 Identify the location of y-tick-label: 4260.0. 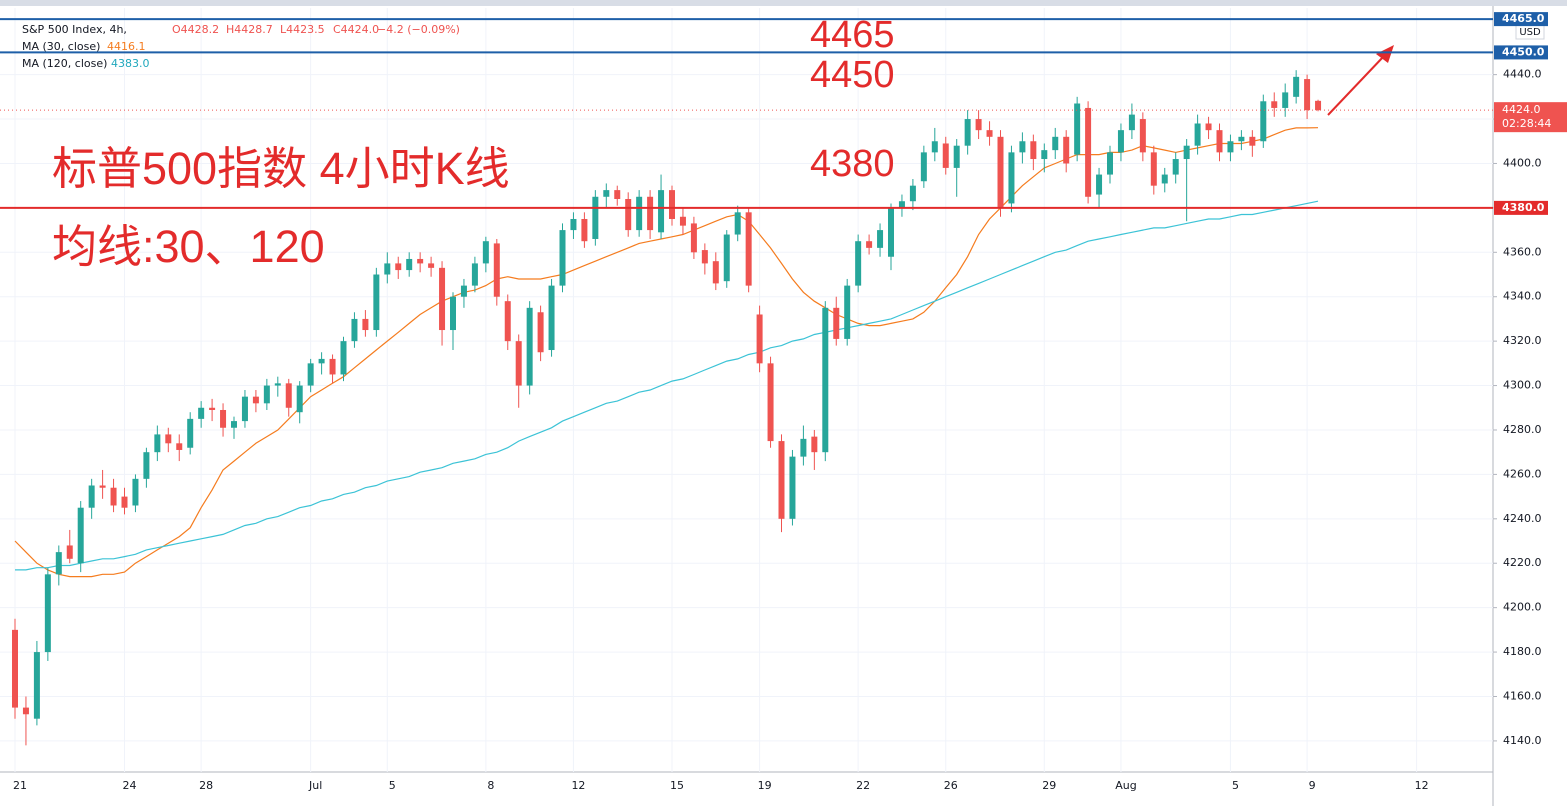
(1522, 473).